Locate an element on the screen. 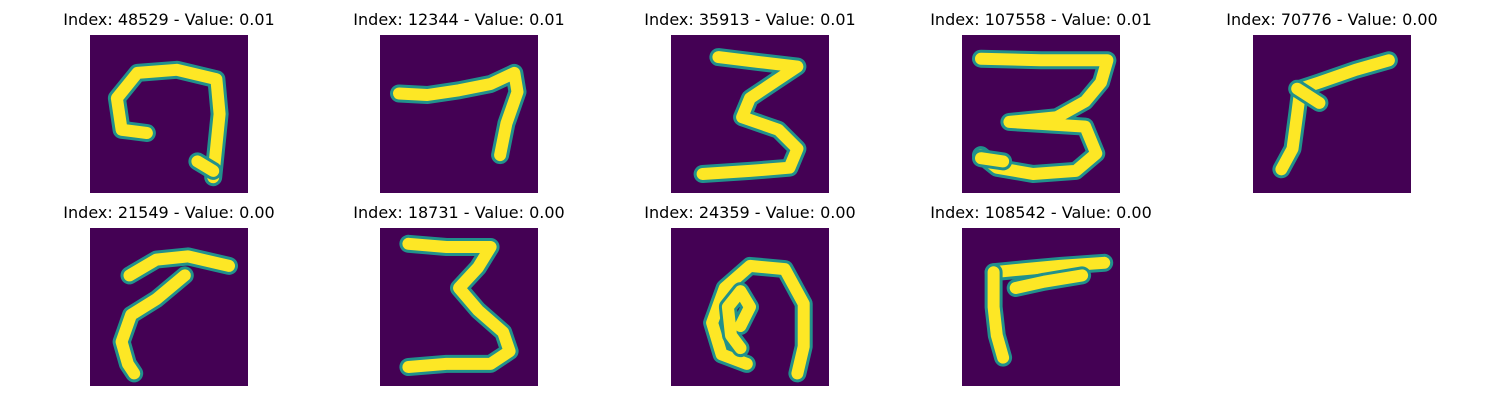  loop-hook-glyph is located at coordinates (168, 123).